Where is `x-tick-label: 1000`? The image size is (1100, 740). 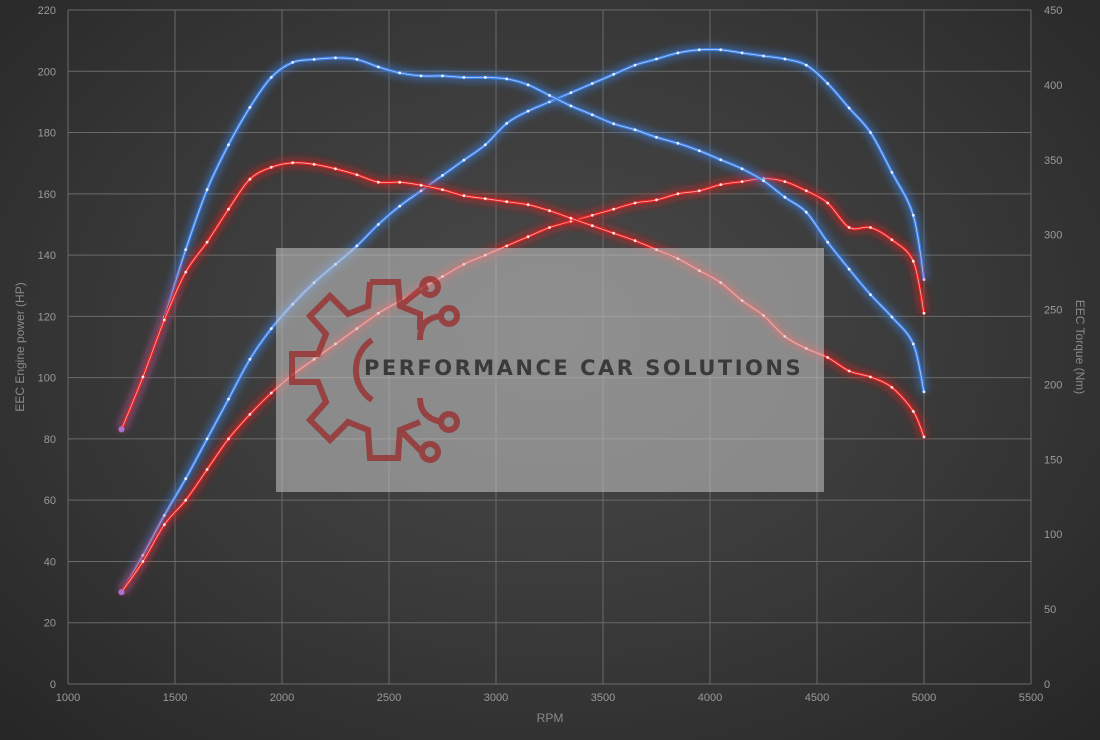
x-tick-label: 1000 is located at coordinates (68, 698).